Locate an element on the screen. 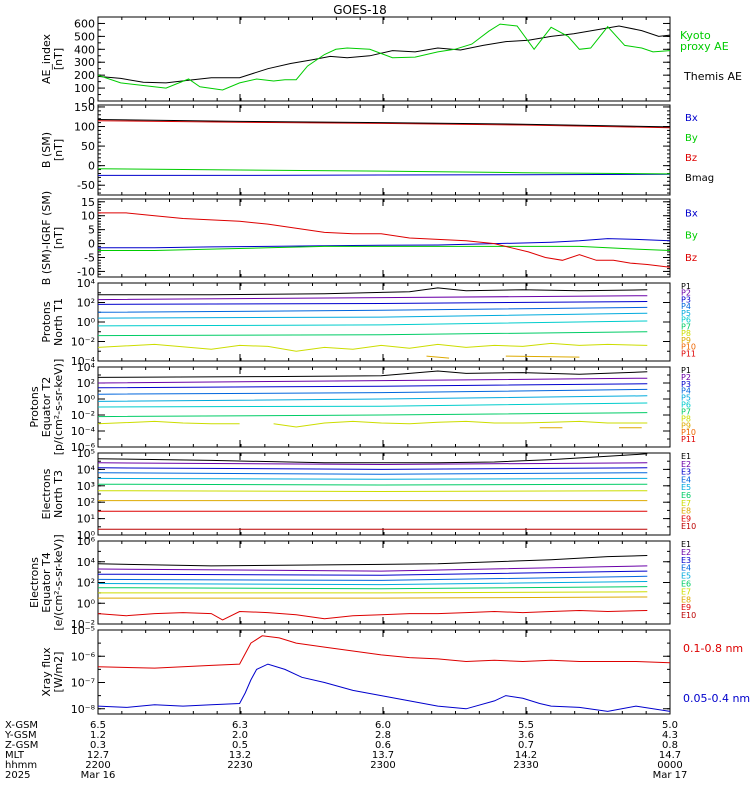 The width and height of the screenshot is (750, 804). legend-entry: E8 is located at coordinates (686, 511).